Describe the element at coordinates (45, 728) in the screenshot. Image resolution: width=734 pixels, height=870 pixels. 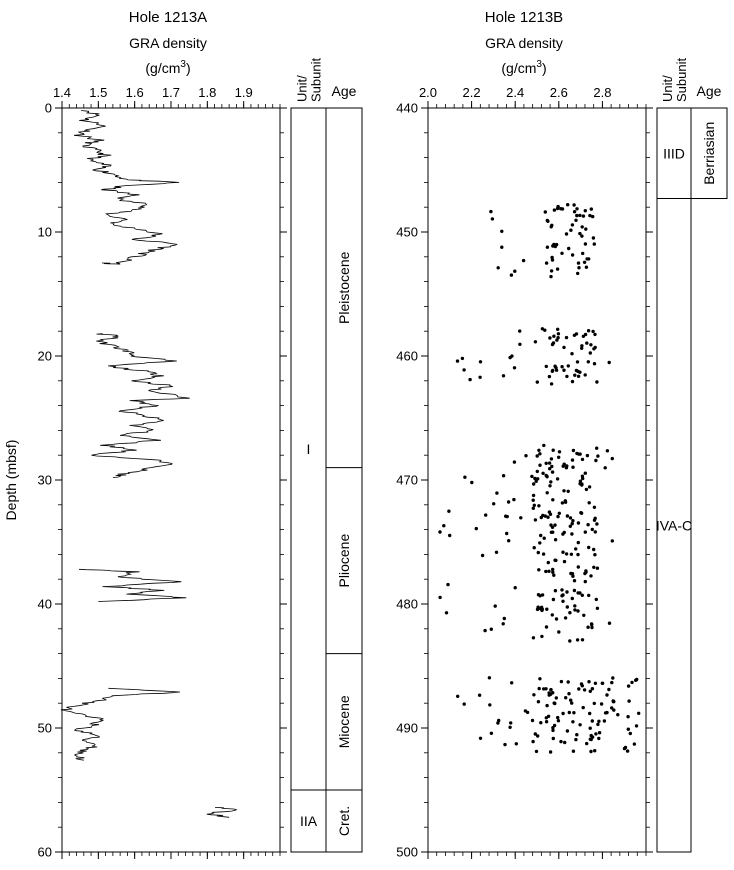
I see `y-tick-label: 50` at that location.